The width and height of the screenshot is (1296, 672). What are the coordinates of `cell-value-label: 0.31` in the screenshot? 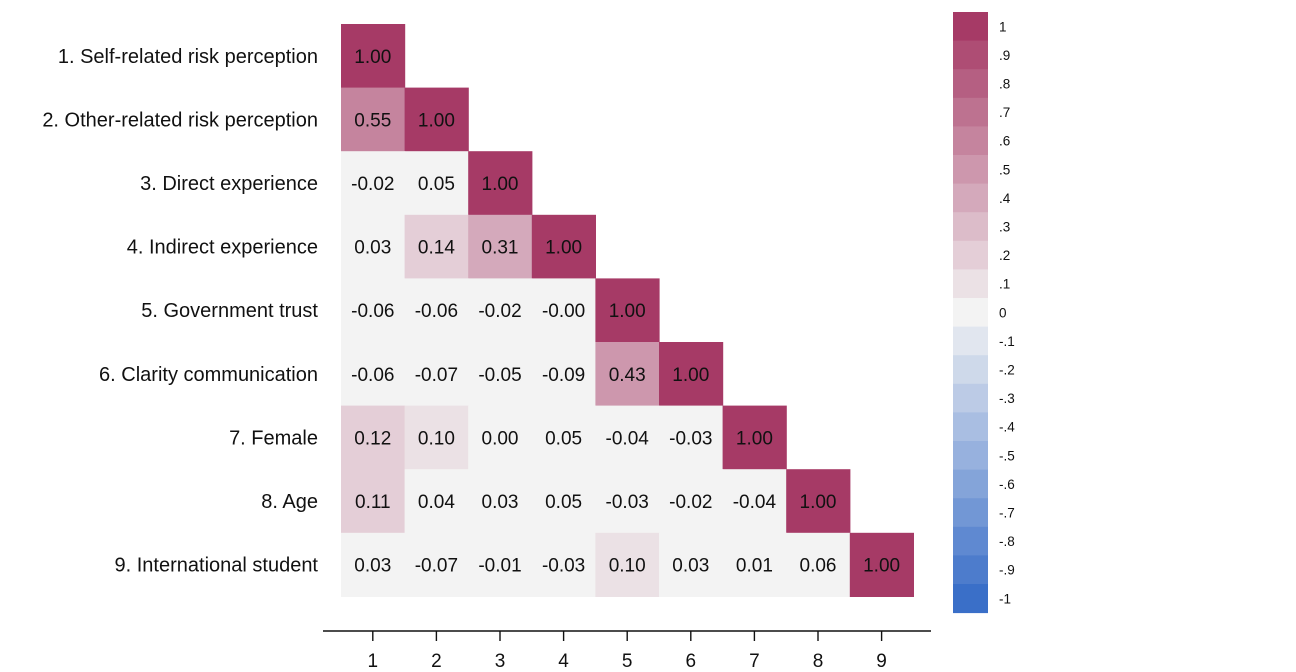 It's located at (500, 248).